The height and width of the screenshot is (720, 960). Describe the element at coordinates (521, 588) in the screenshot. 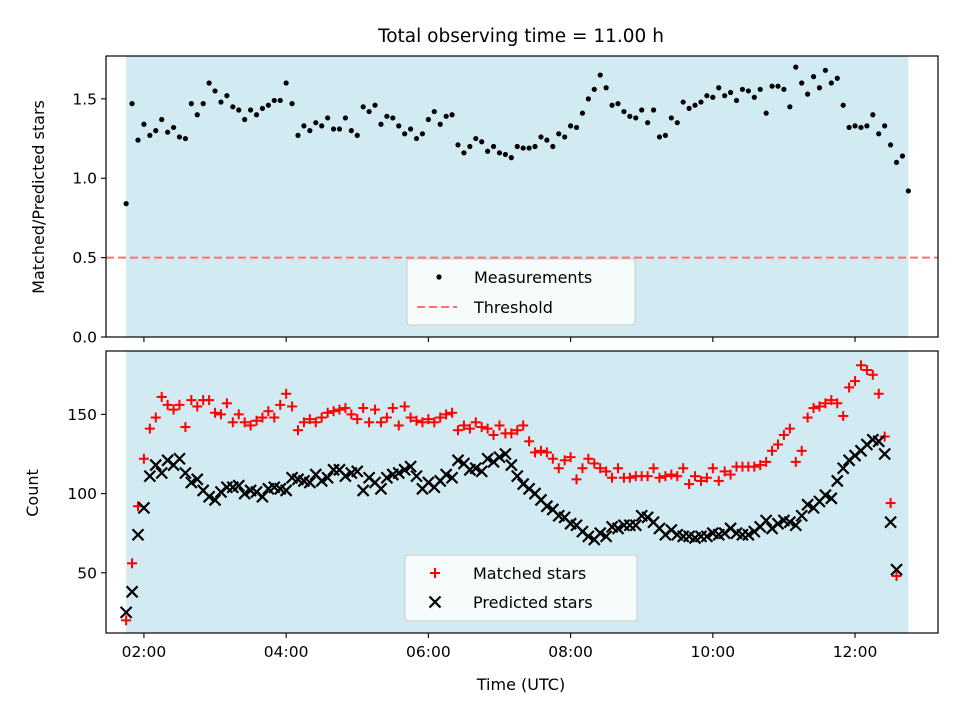

I see `count-legend: Matched stars Predicted stars` at that location.